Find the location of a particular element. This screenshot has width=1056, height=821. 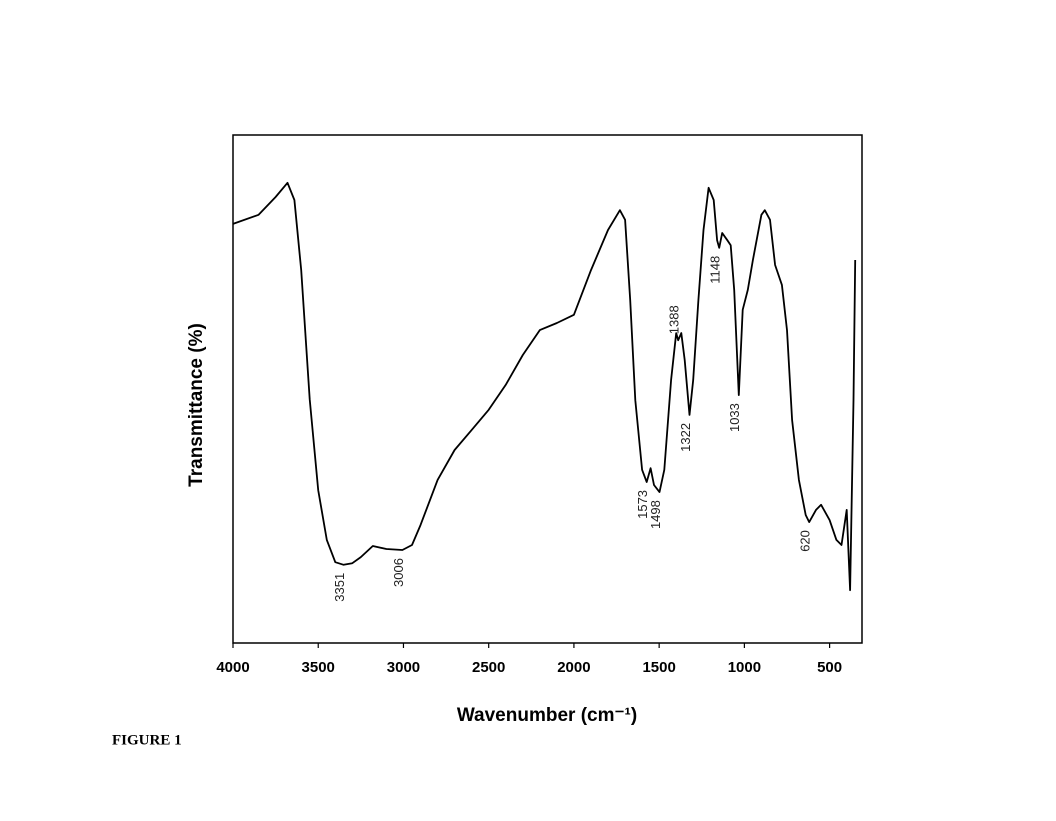

peak-label: 1388 is located at coordinates (674, 319).